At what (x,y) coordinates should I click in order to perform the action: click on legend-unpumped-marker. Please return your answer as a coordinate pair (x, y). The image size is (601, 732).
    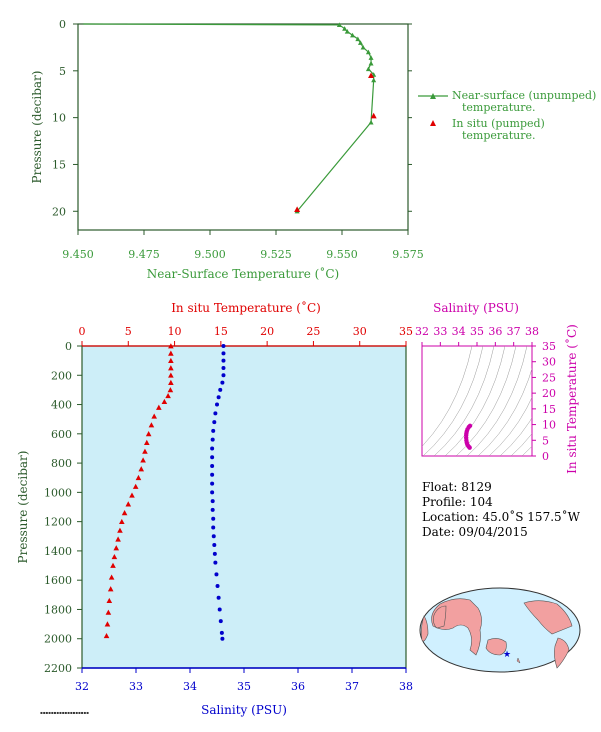
    Looking at the image, I should click on (433, 96).